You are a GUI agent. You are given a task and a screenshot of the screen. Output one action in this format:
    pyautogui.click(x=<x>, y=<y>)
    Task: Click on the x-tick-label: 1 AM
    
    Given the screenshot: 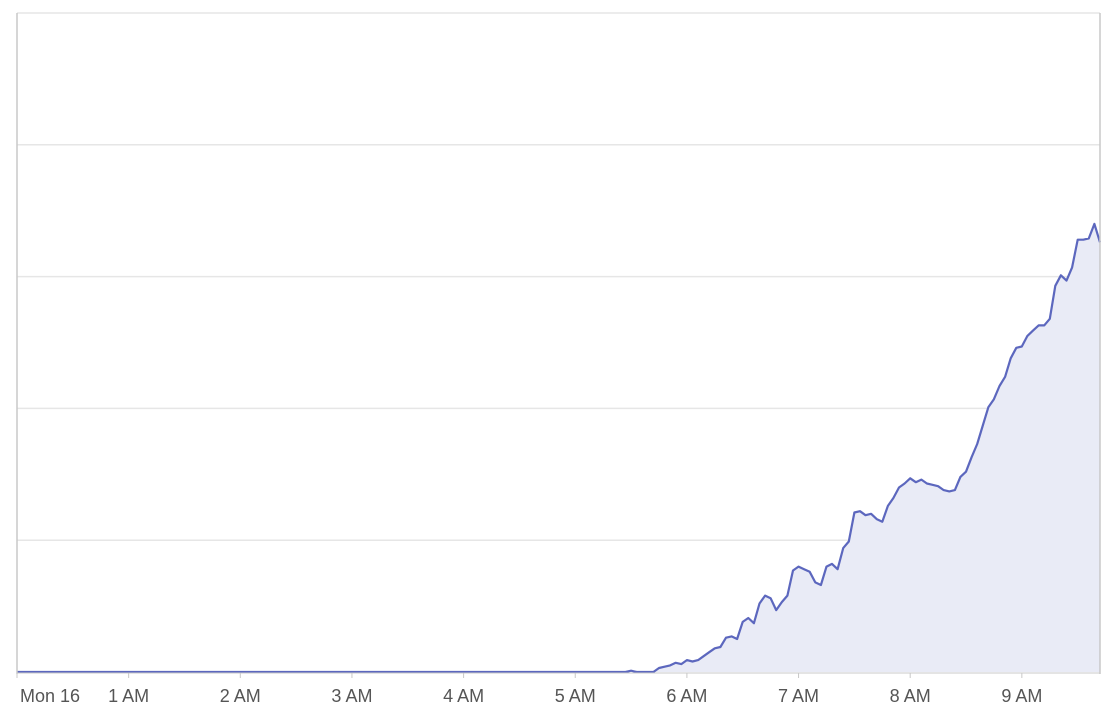 What is the action you would take?
    pyautogui.click(x=128, y=696)
    